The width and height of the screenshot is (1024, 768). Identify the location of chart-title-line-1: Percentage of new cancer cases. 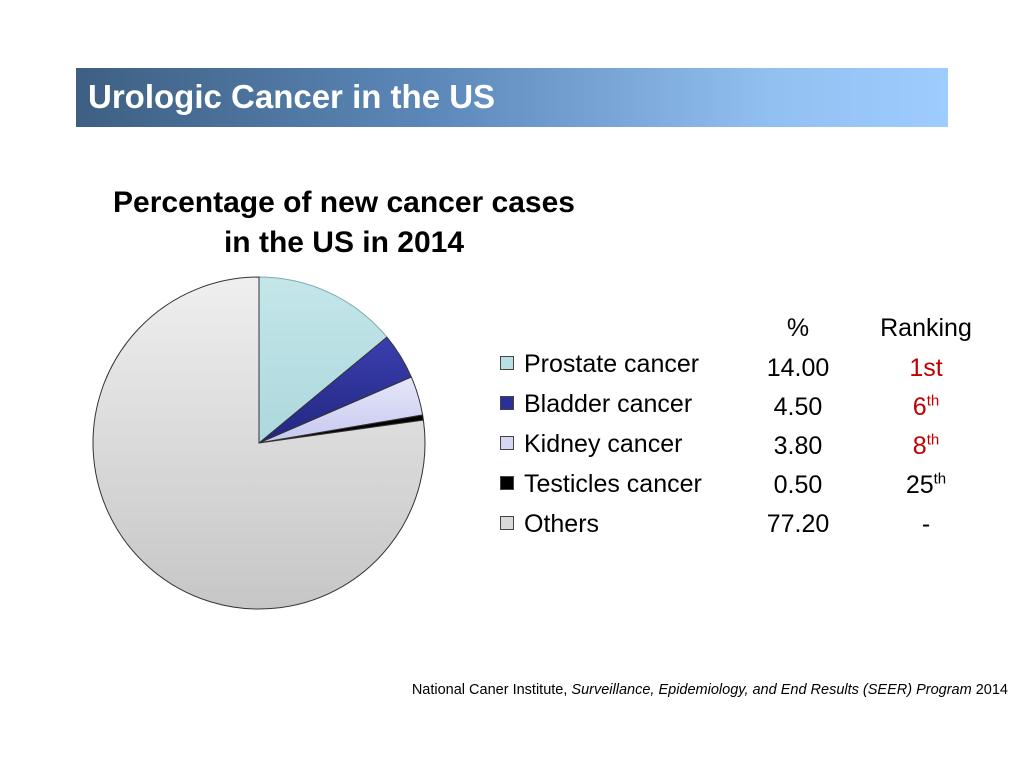
(344, 202).